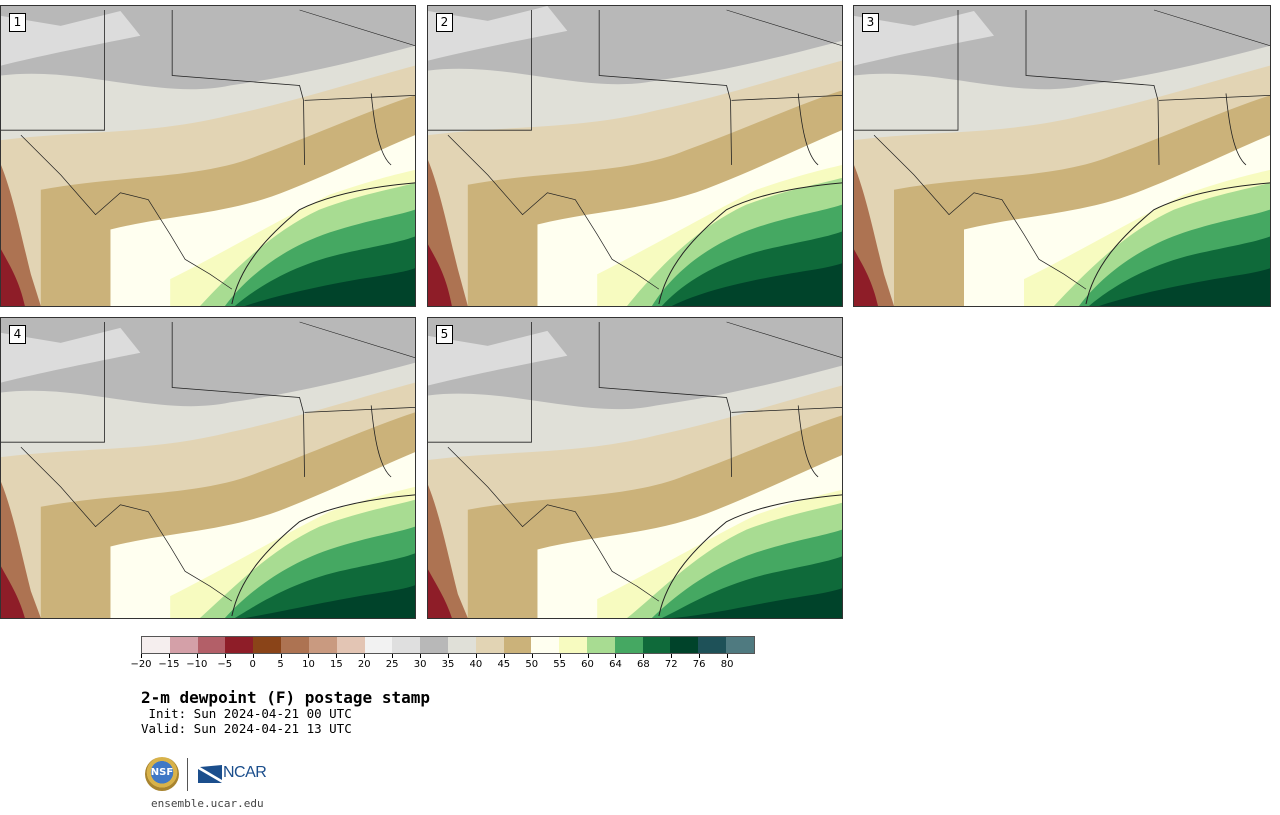  Describe the element at coordinates (207, 803) in the screenshot. I see `footer-url: ensemble.ucar.edu` at that location.